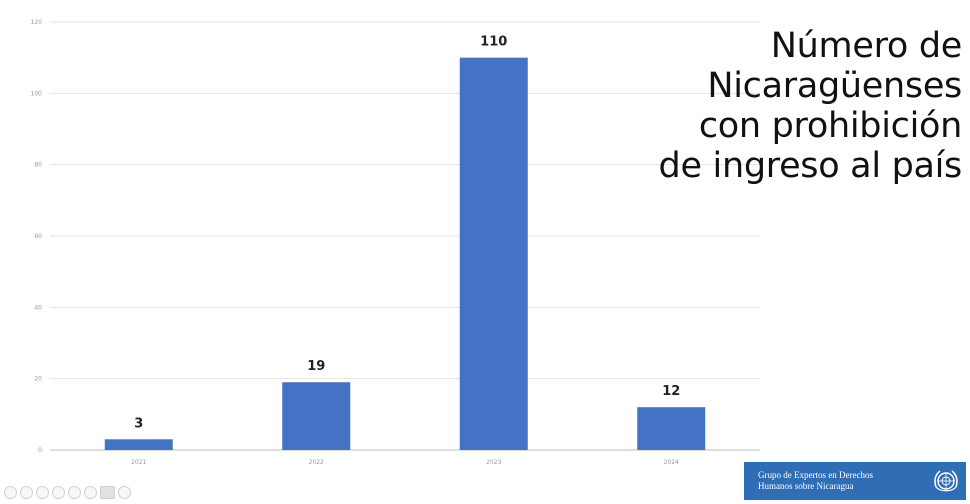  I want to click on y-tick-label: 80, so click(38, 165).